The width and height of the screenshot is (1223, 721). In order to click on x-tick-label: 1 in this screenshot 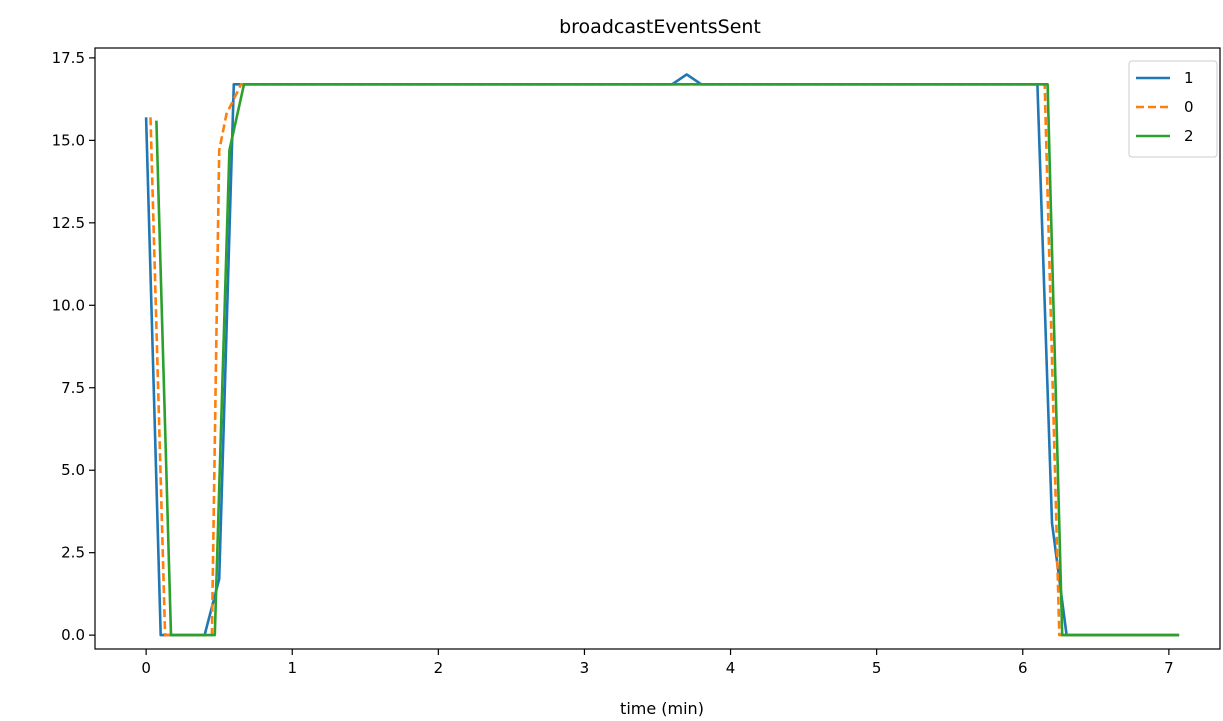, I will do `click(292, 668)`.